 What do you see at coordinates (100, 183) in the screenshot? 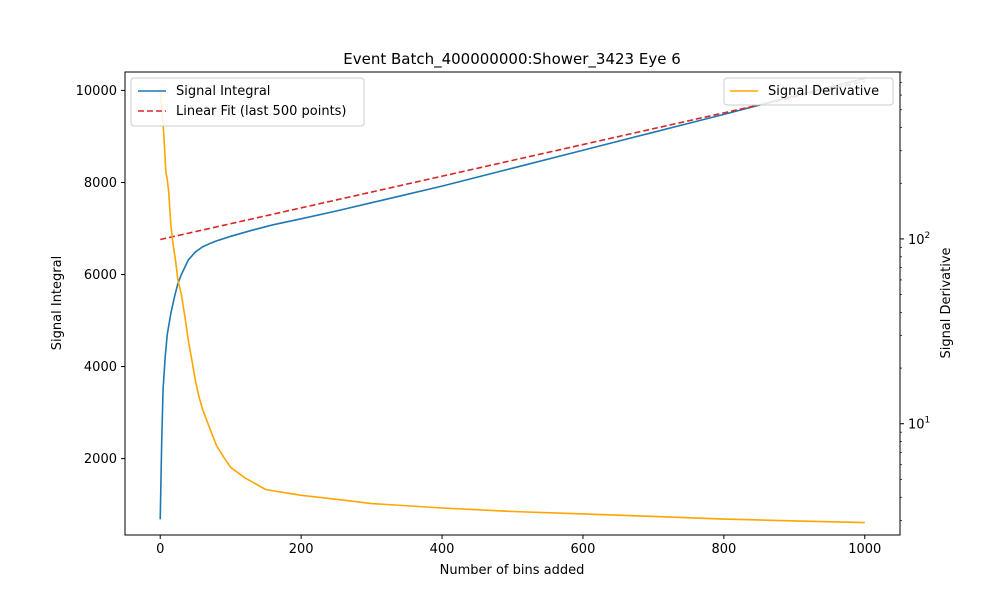
I see `y-tick-label: 8000` at bounding box center [100, 183].